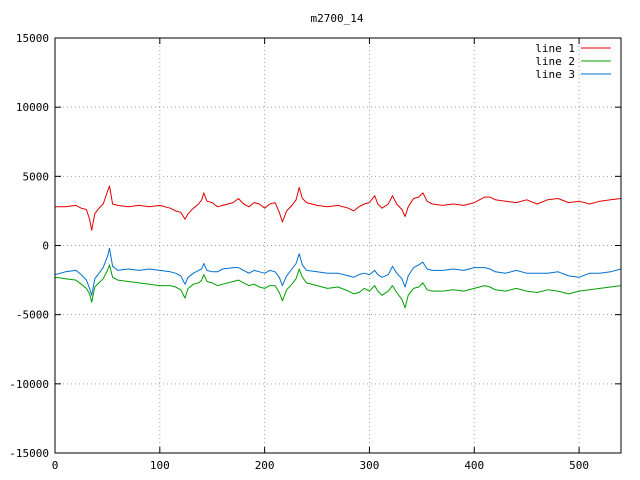 The width and height of the screenshot is (640, 480). What do you see at coordinates (32, 107) in the screenshot?
I see `y-tick-label: 10000` at bounding box center [32, 107].